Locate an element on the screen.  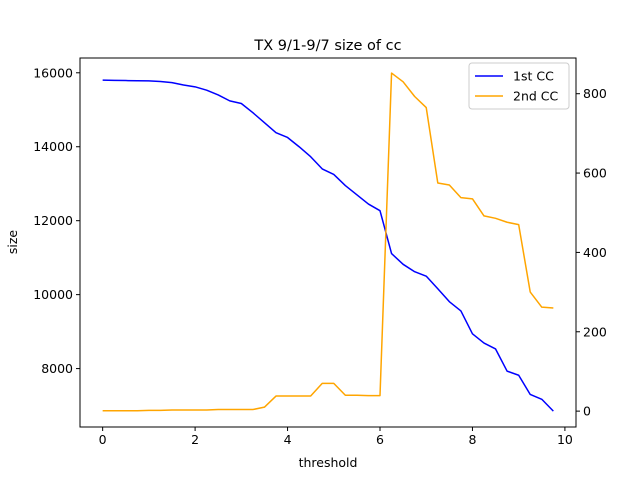
y-tick-label: 16000 is located at coordinates (53, 72).